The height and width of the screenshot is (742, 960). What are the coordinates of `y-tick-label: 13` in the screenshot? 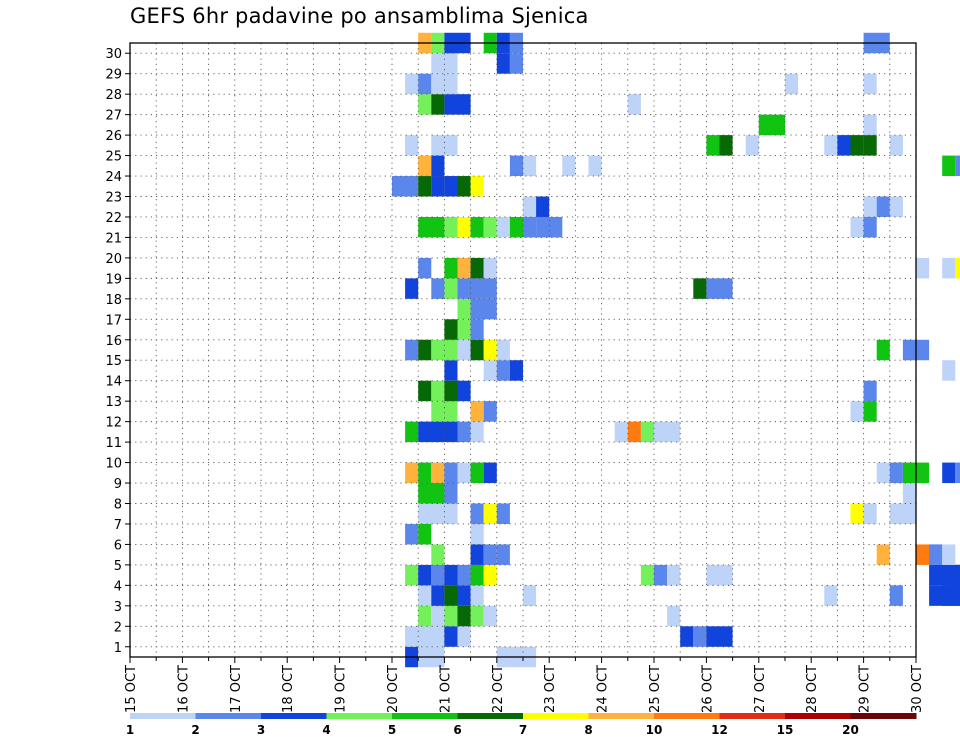 It's located at (113, 402).